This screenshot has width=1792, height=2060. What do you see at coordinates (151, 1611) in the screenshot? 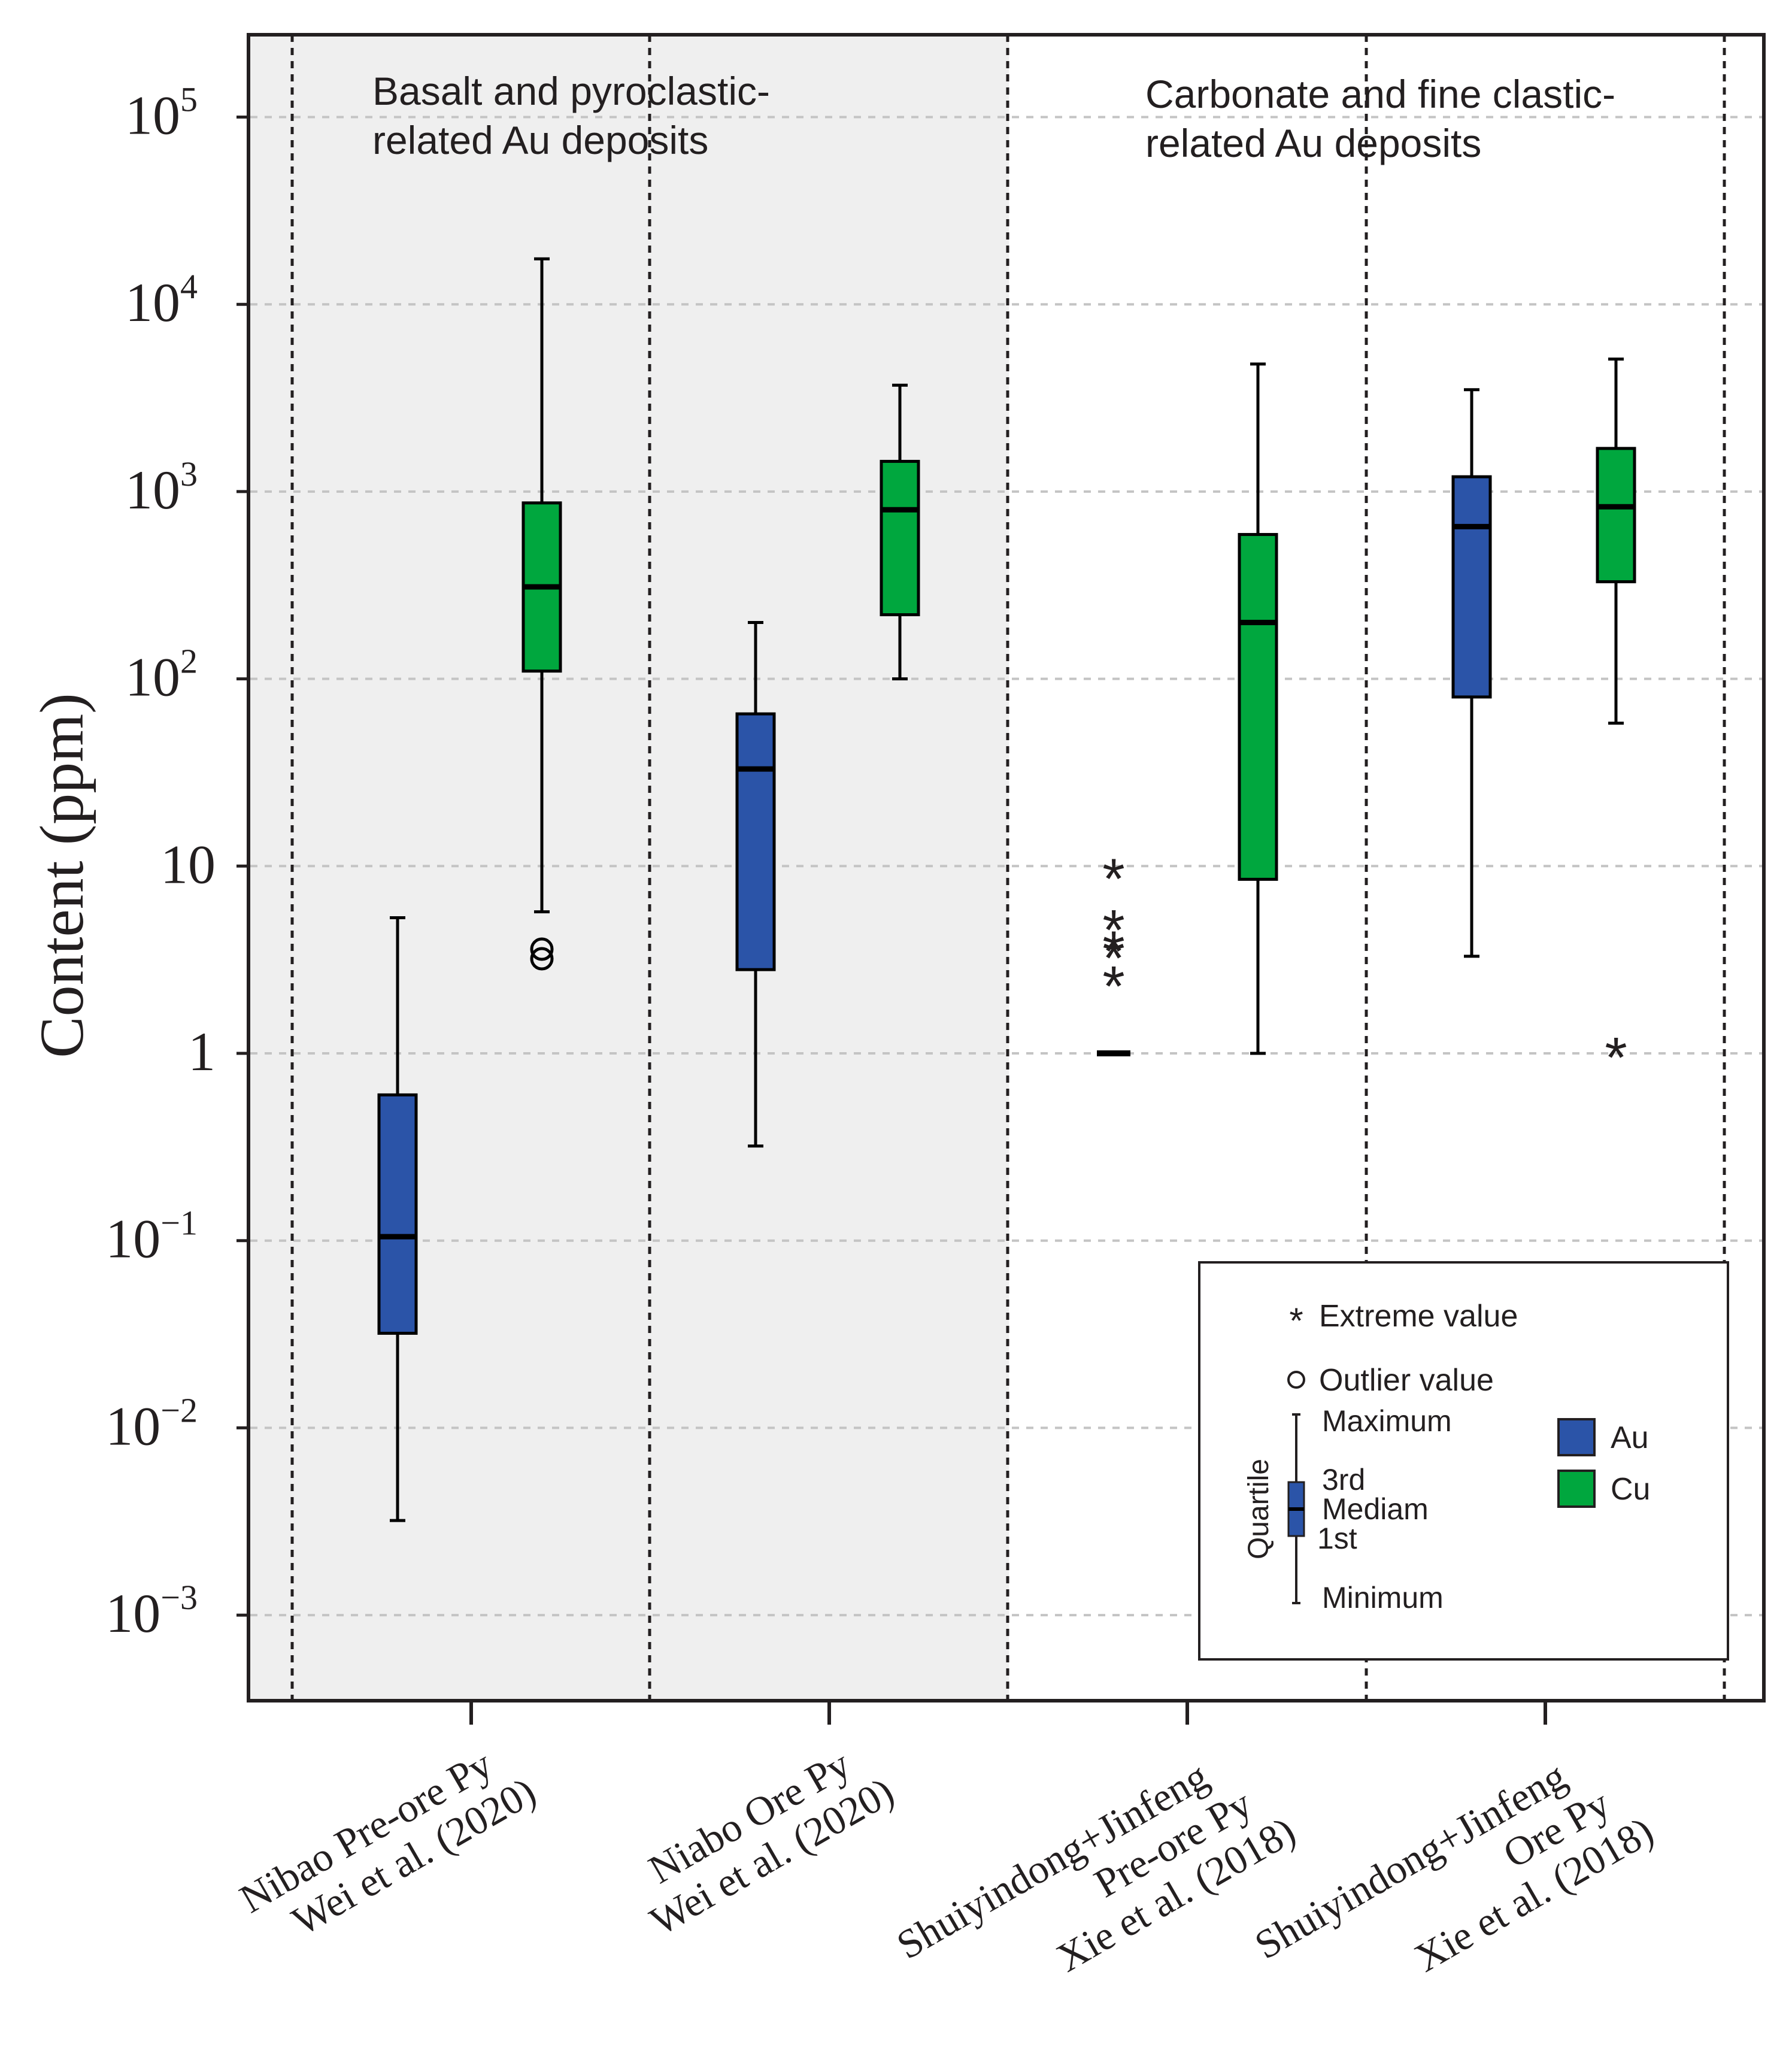
I see `y-tick-label: 10⁻³` at bounding box center [151, 1611].